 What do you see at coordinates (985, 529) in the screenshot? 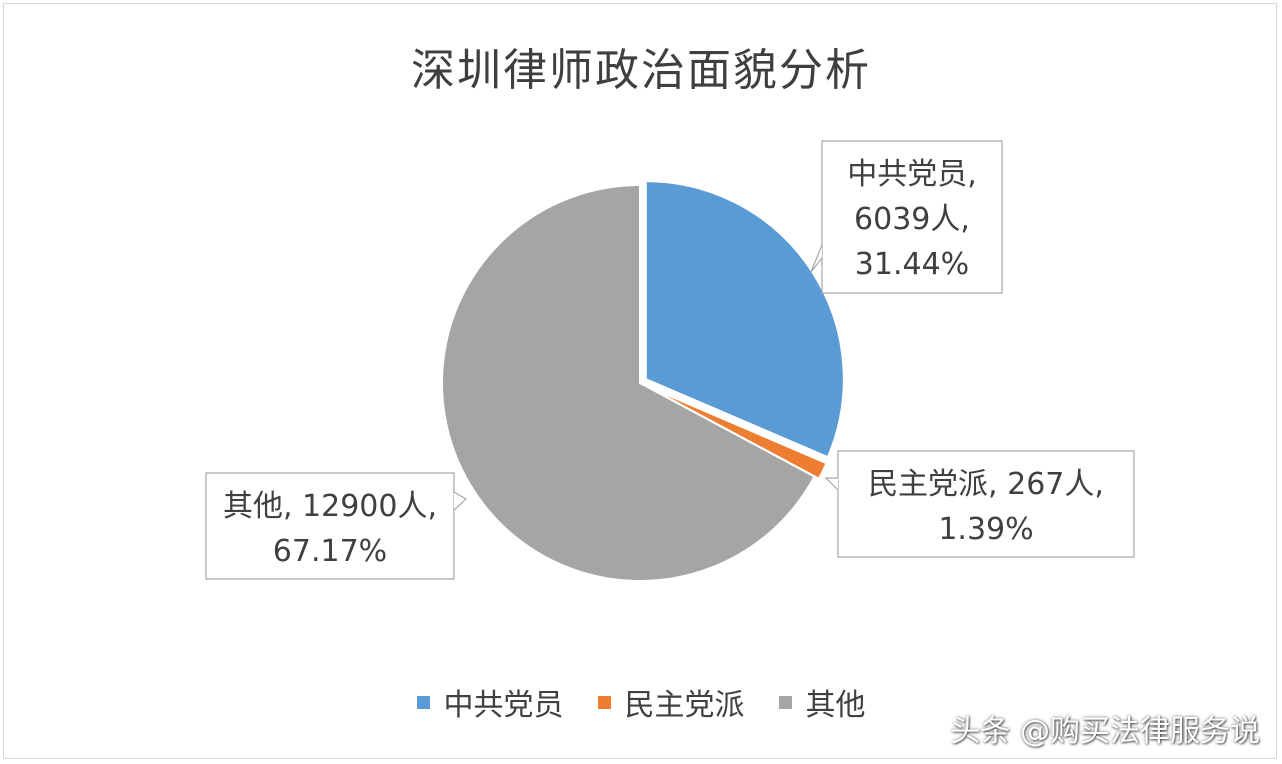
I see `data-label-democratic-line-2: 1.39%` at bounding box center [985, 529].